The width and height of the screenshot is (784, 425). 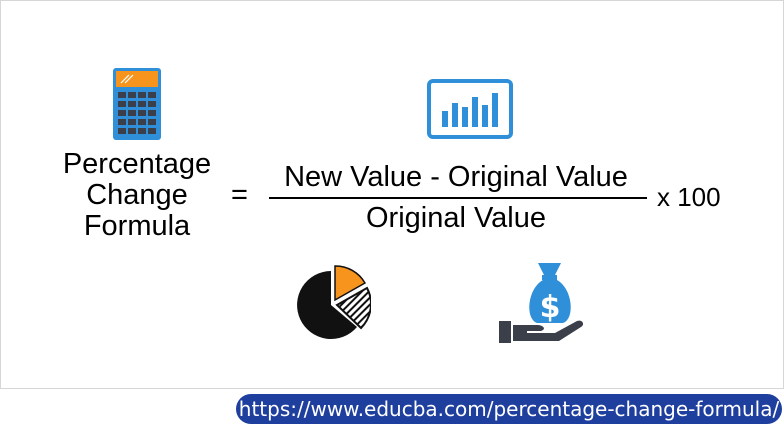 I want to click on formula-numerator: New Value - Original Value, so click(x=456, y=177).